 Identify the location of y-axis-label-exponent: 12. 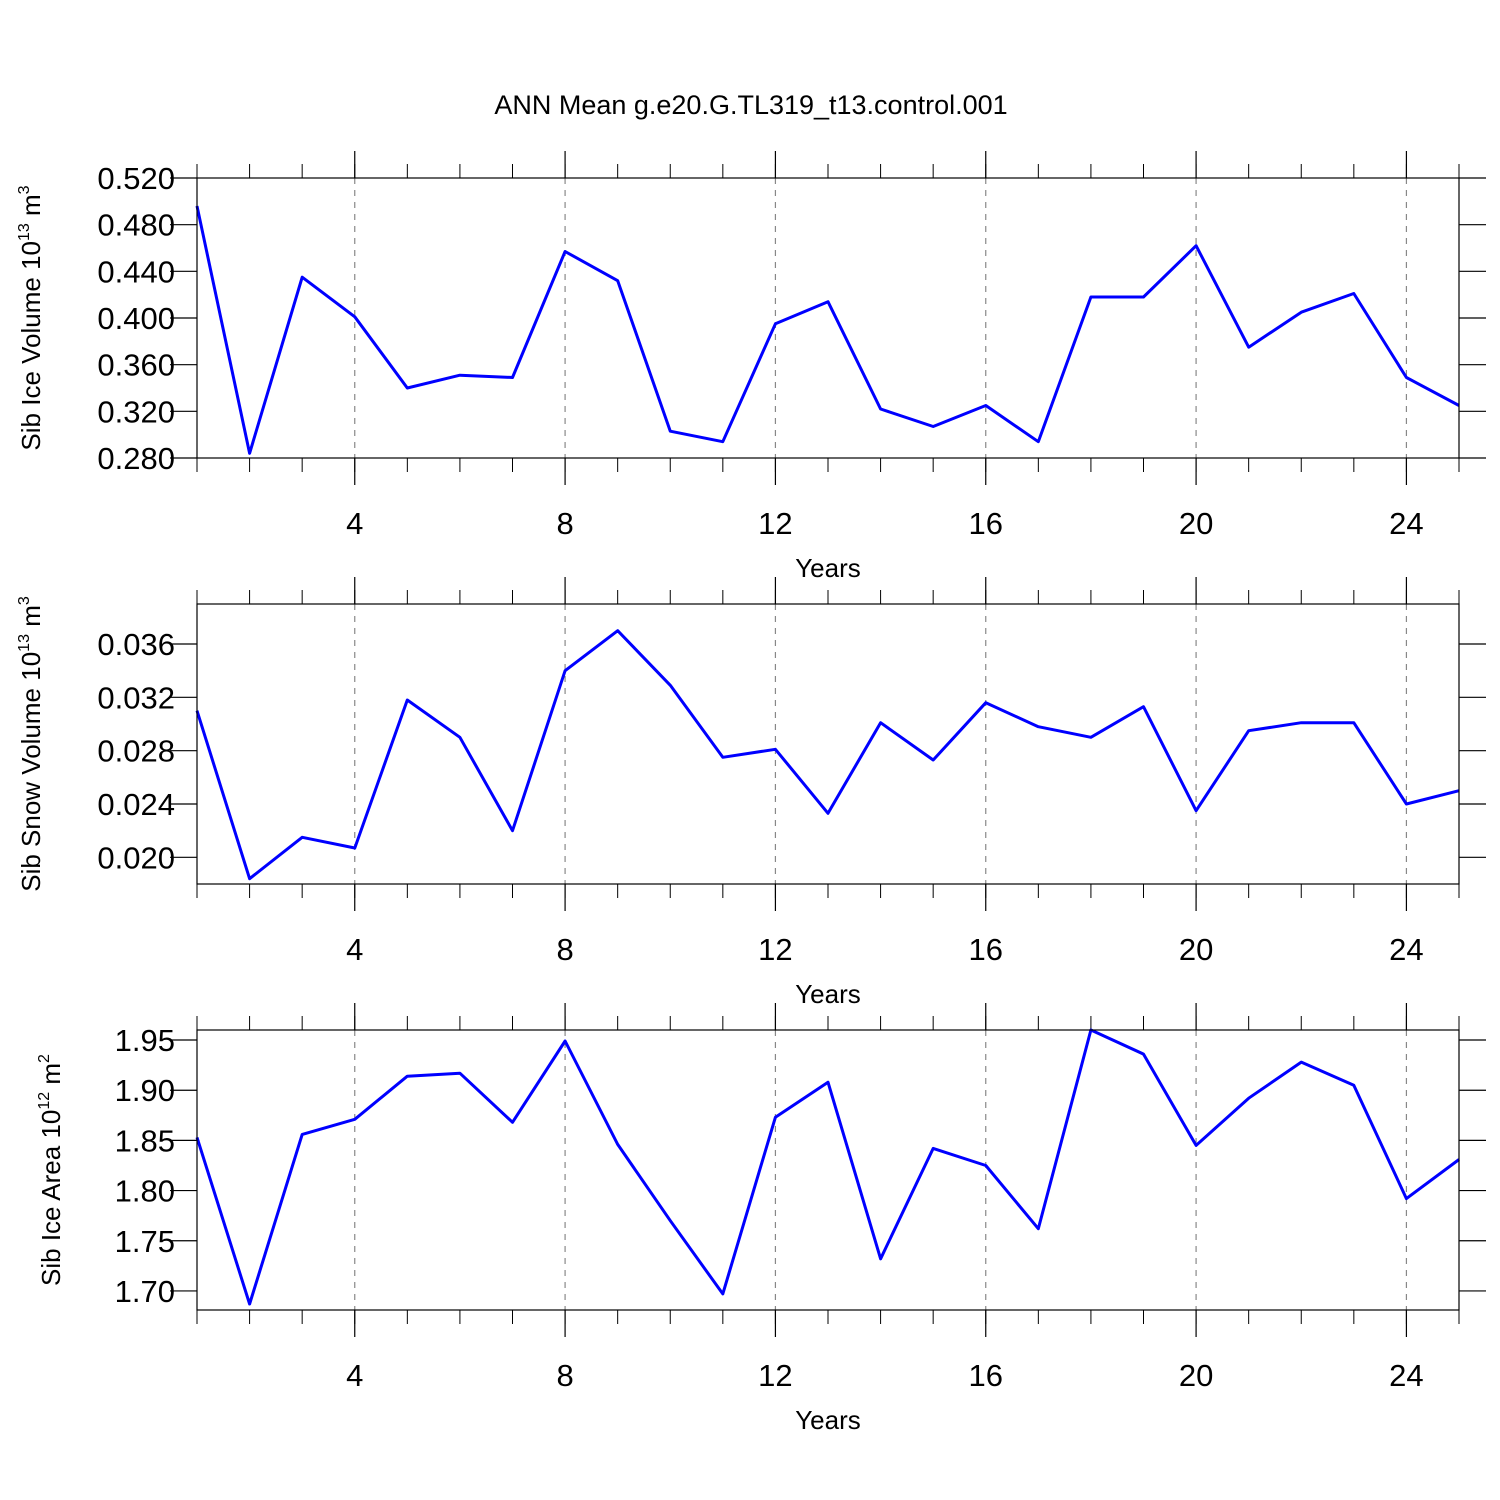
(44, 1101).